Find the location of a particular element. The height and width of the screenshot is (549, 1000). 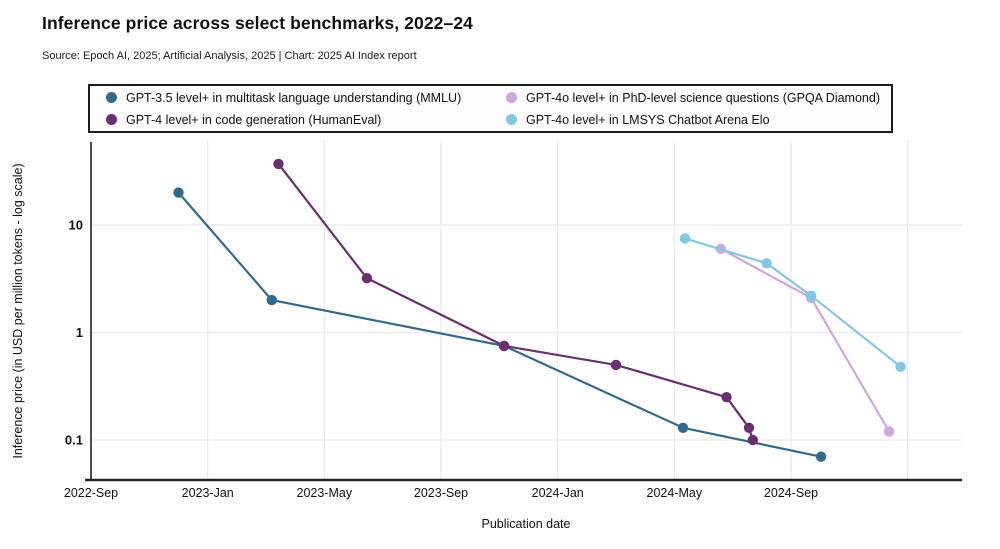

legend-item-label: GPT-4o level+ in LMSYS Chatbot Arena Elo is located at coordinates (648, 119).